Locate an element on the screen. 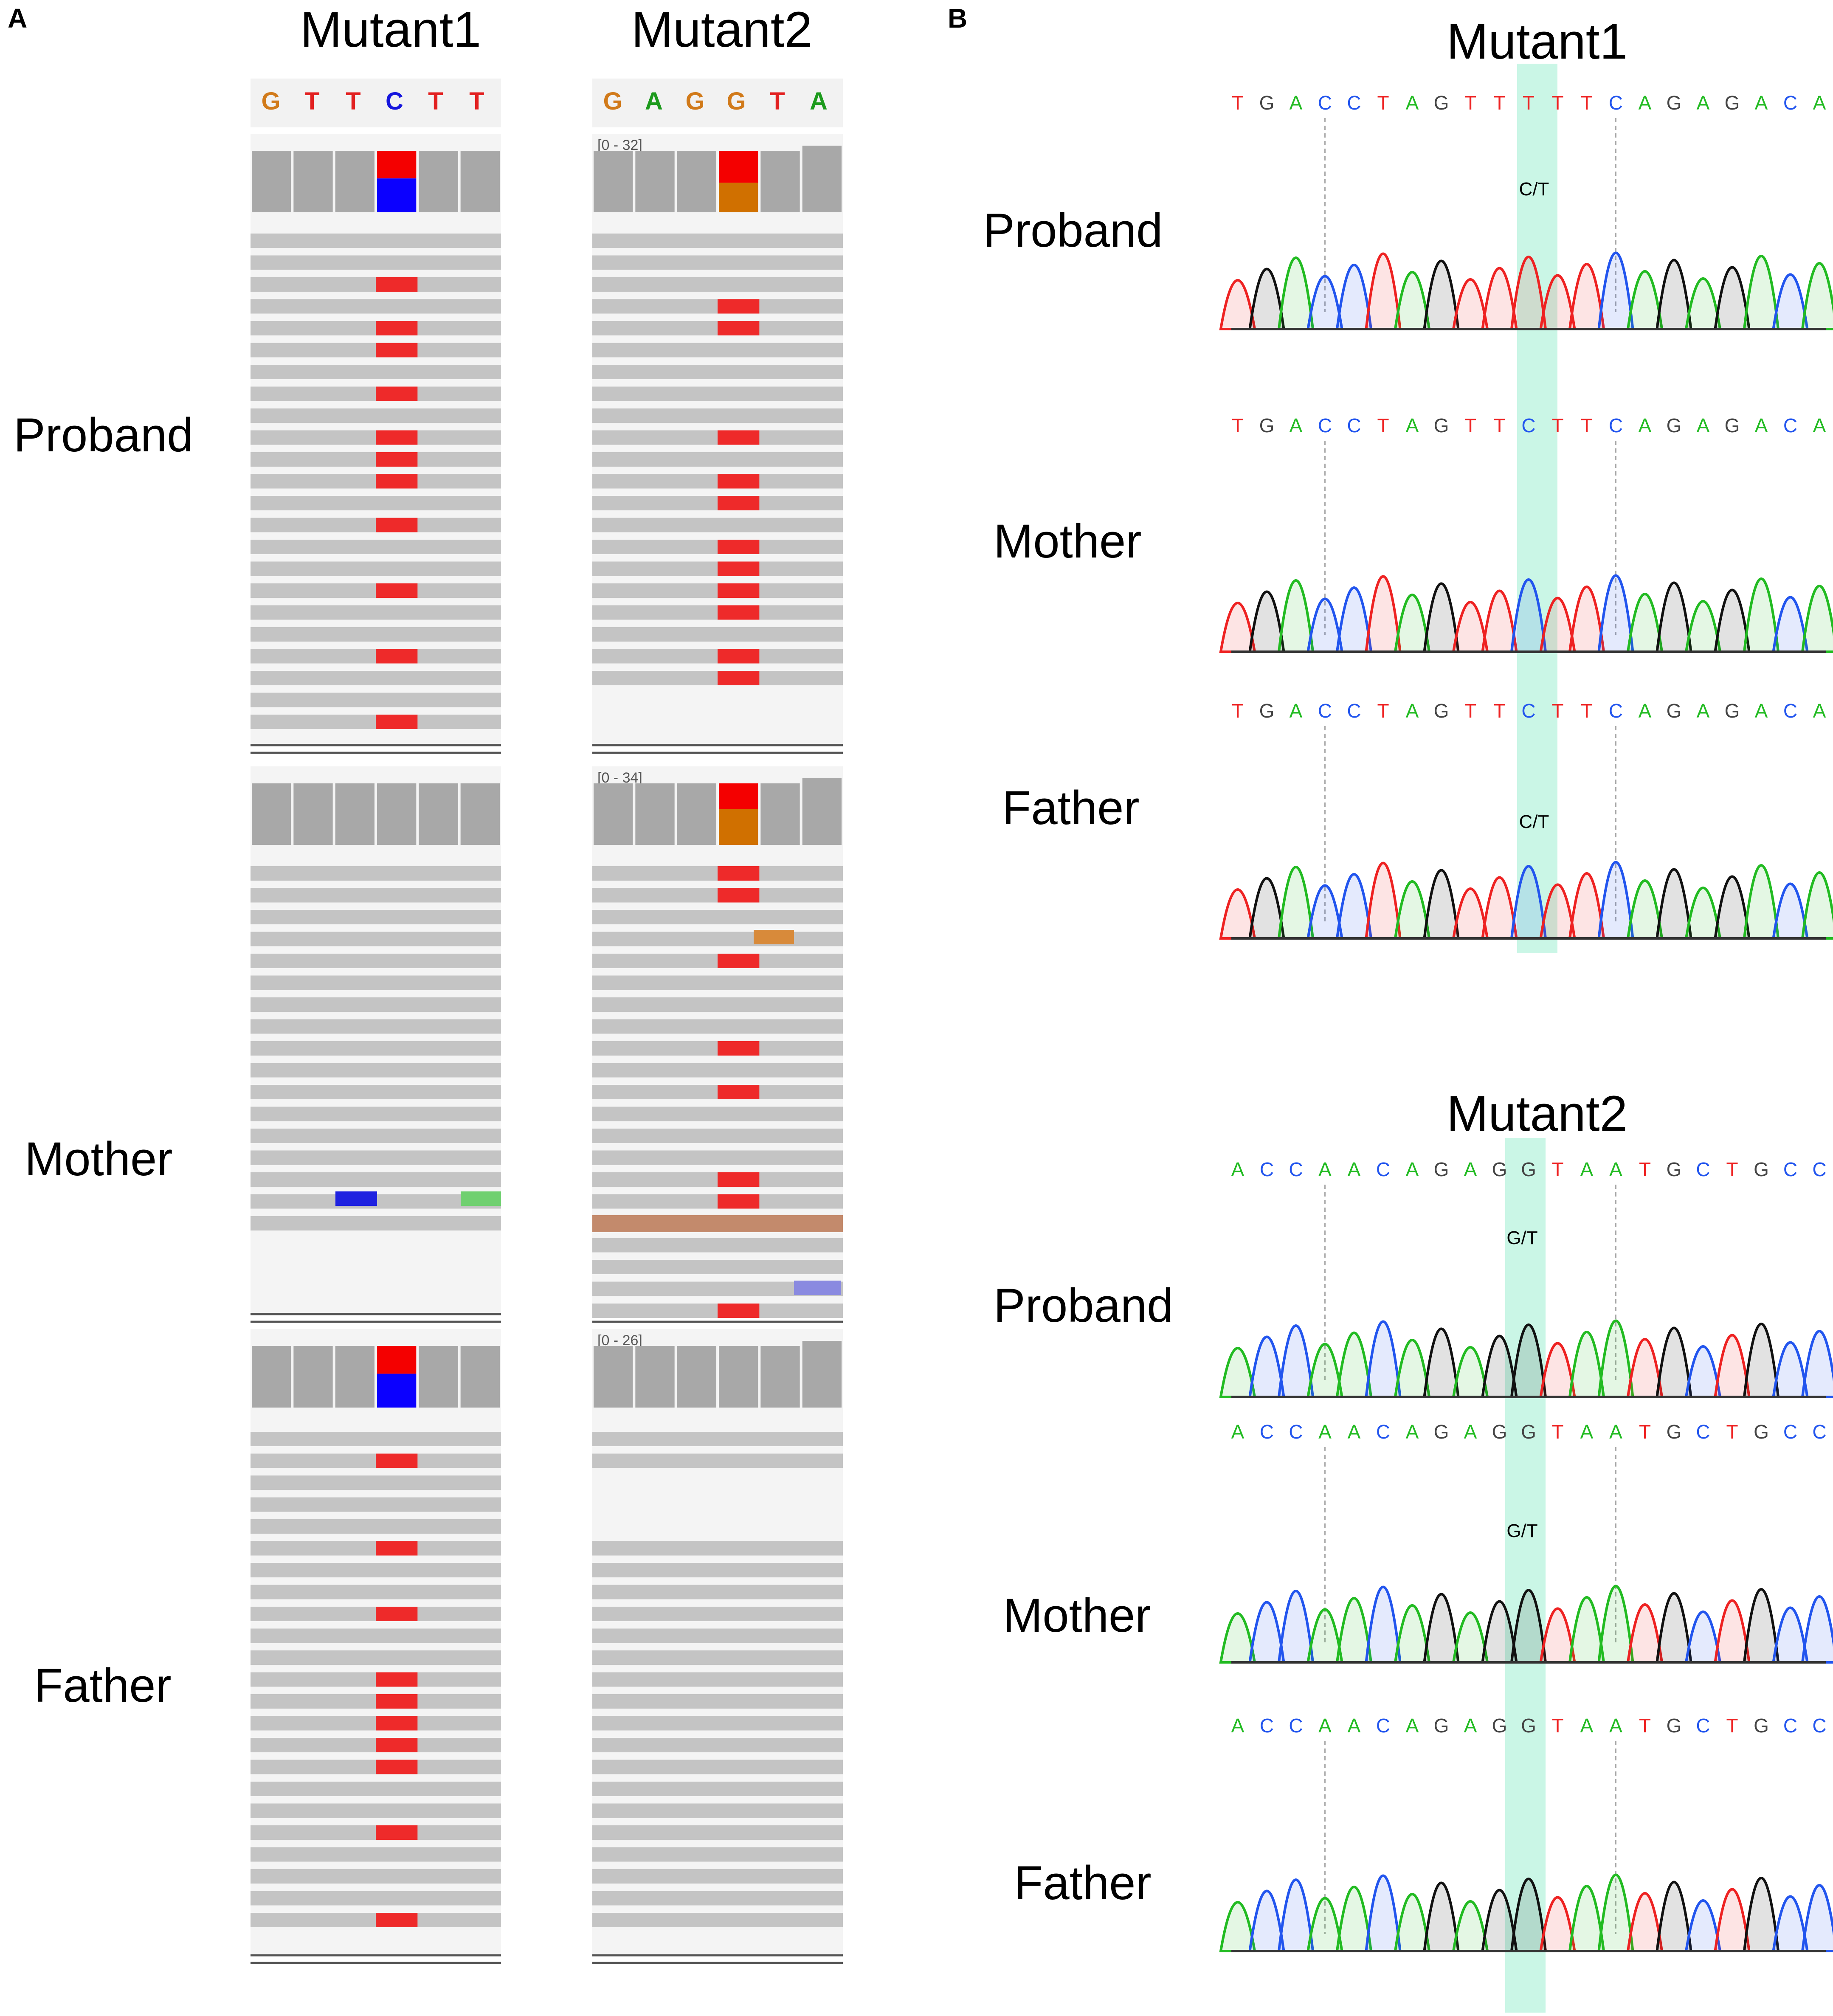 The width and height of the screenshot is (1833, 2016). ref-base-T: T is located at coordinates (435, 101).